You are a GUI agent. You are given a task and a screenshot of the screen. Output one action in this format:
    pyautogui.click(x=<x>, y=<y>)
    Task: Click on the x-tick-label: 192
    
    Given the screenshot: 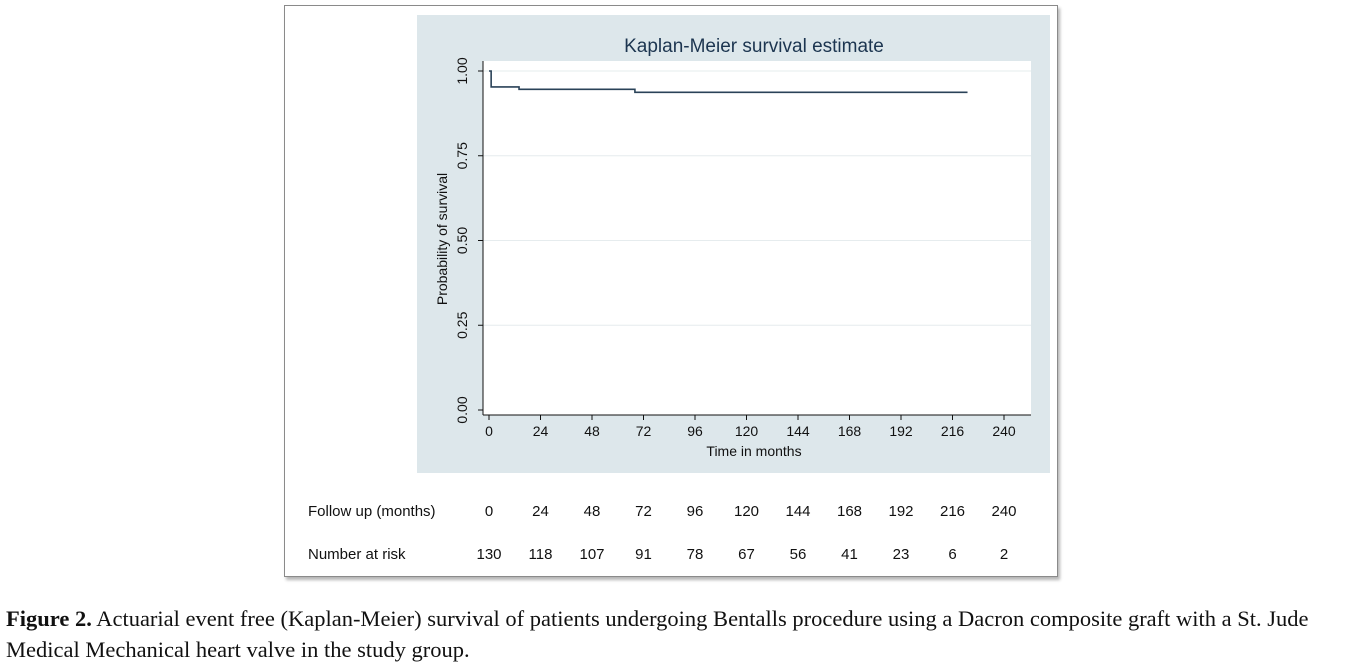 What is the action you would take?
    pyautogui.click(x=901, y=431)
    